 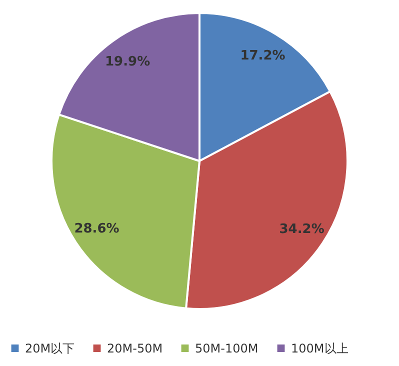 I want to click on legend-label: 100M以上, so click(x=319, y=348).